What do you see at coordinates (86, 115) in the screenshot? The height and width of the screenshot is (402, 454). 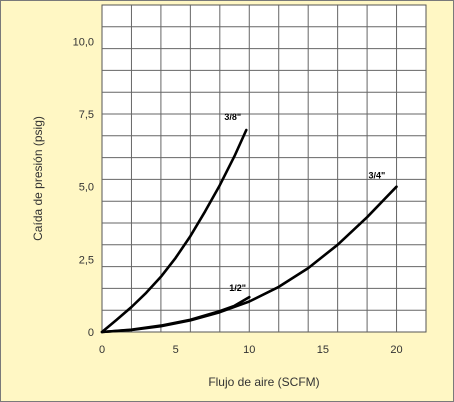 I see `y-tick-label: 7,5` at bounding box center [86, 115].